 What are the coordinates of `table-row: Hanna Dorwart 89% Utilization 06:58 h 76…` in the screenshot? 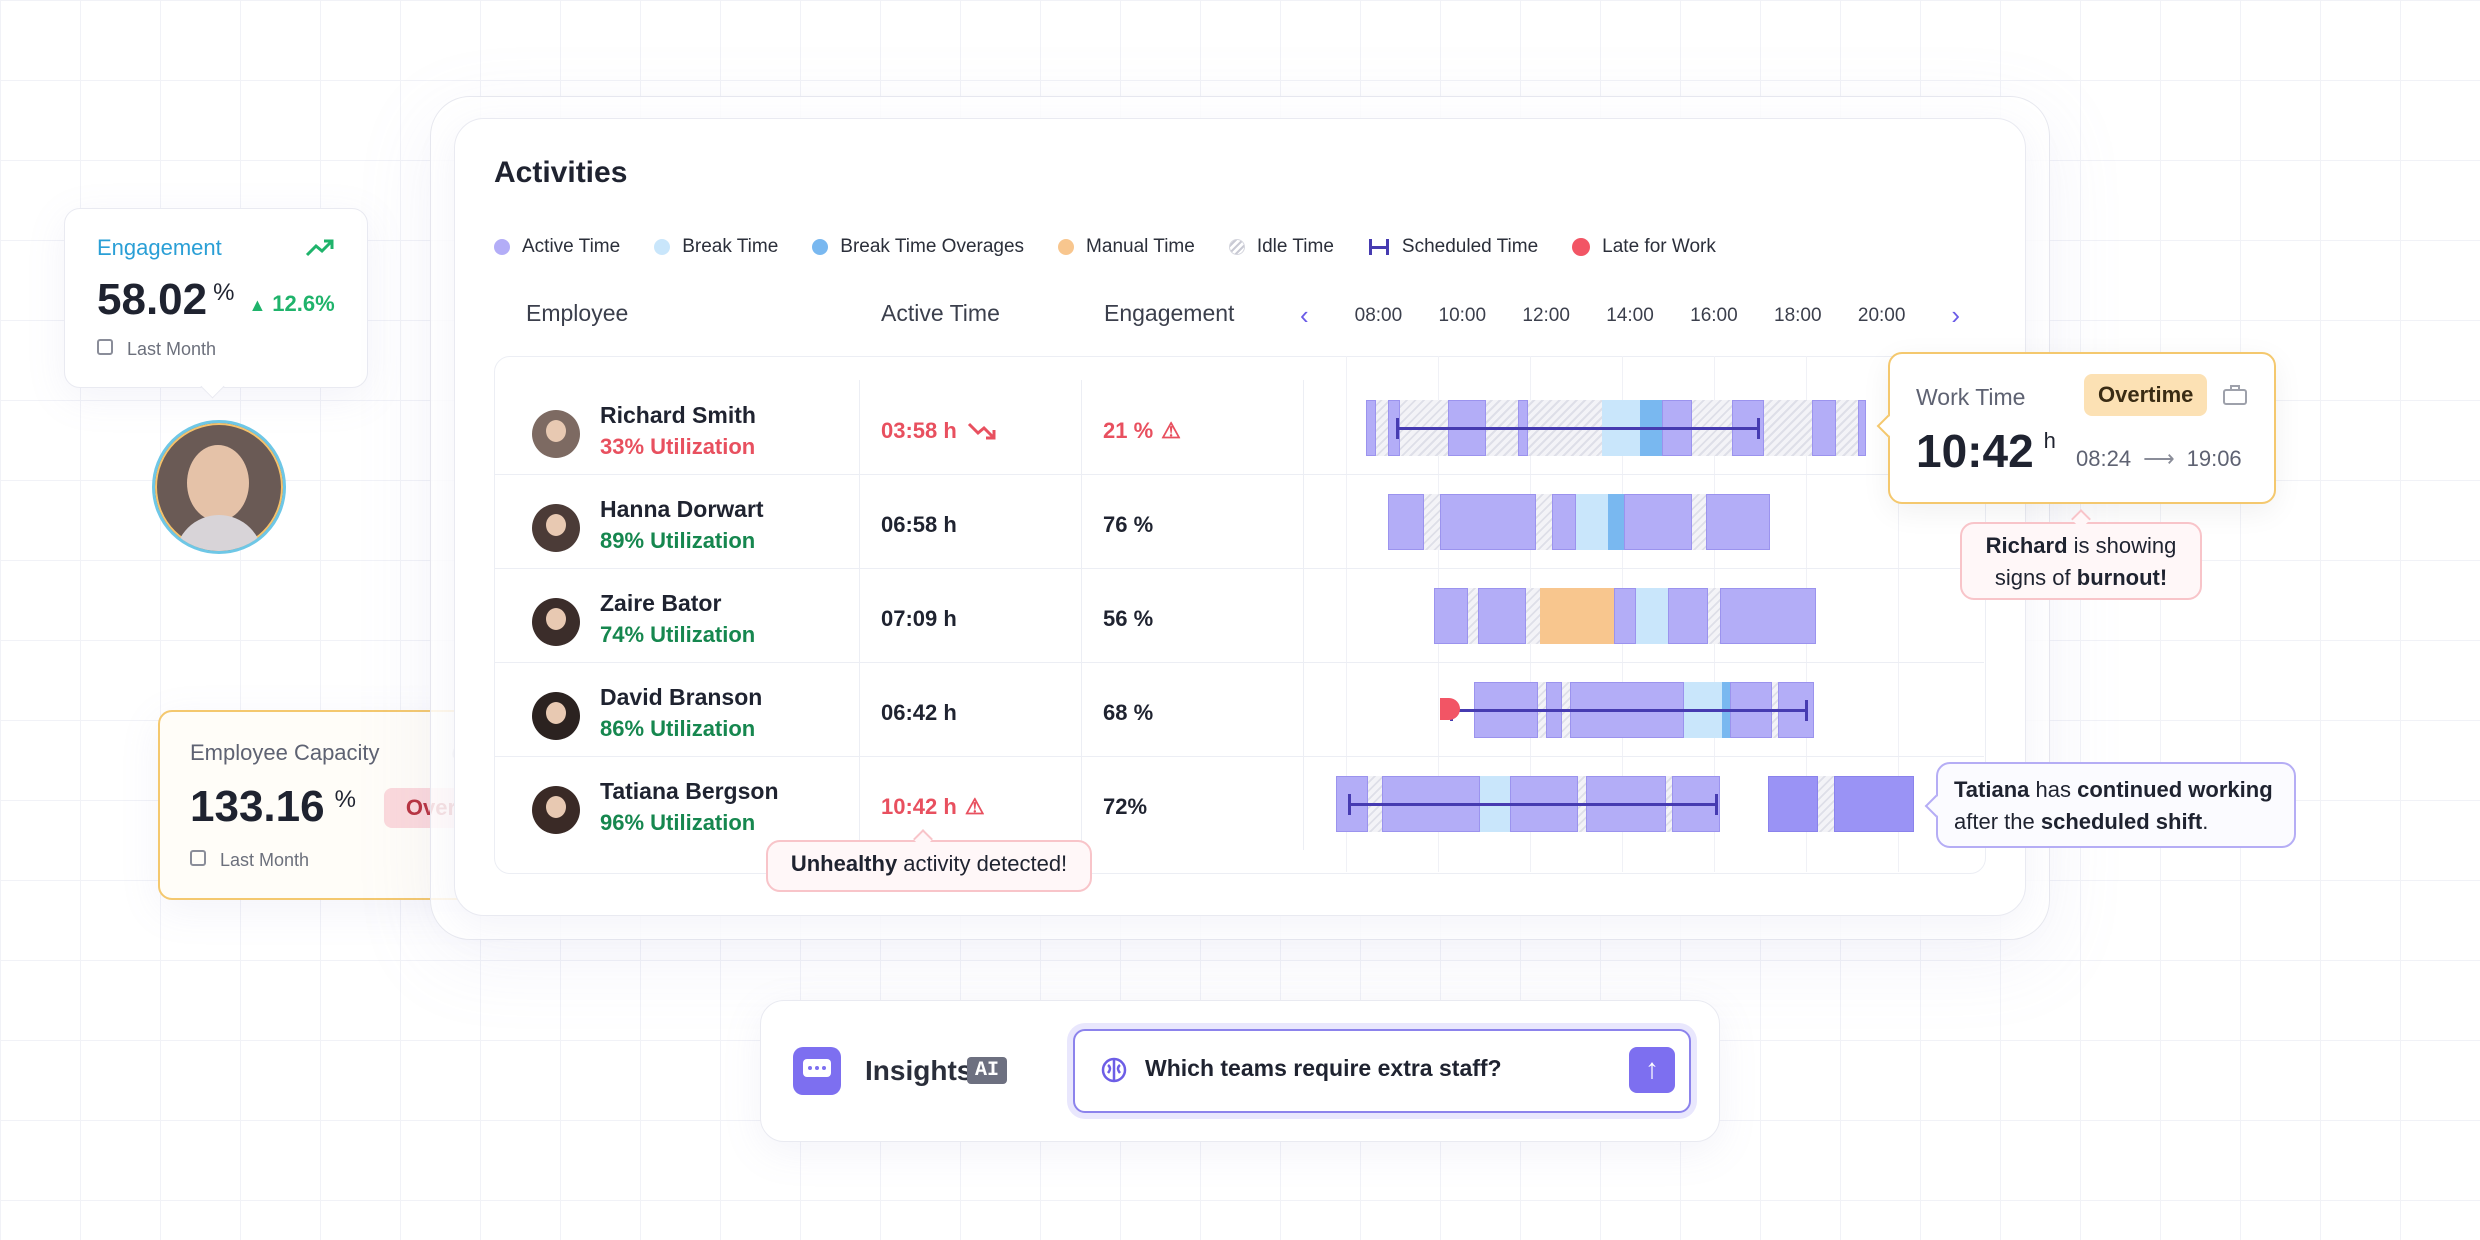 It's located at (1239, 521).